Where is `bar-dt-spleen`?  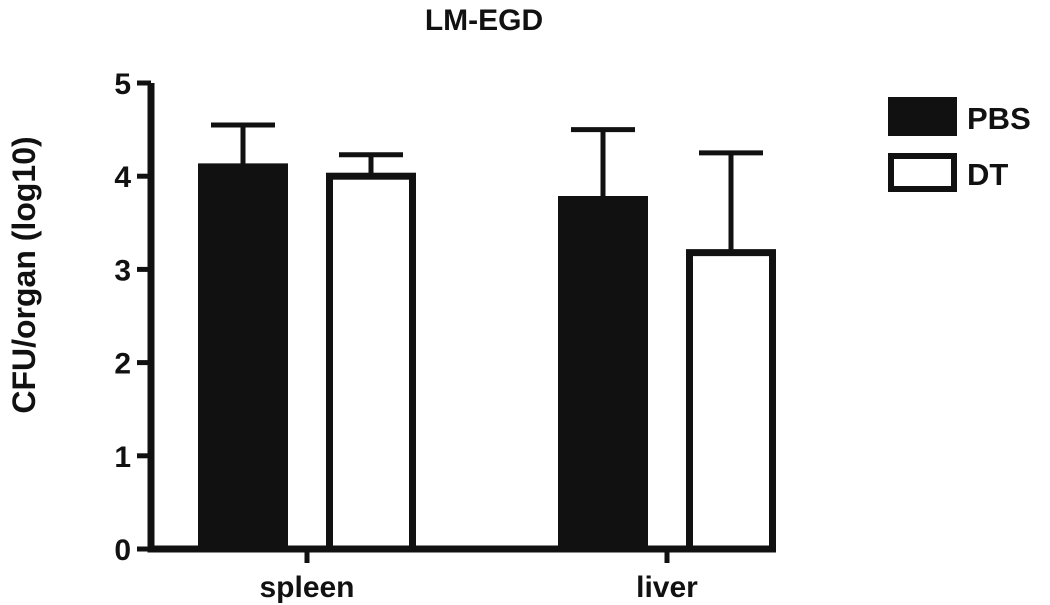
bar-dt-spleen is located at coordinates (371, 362).